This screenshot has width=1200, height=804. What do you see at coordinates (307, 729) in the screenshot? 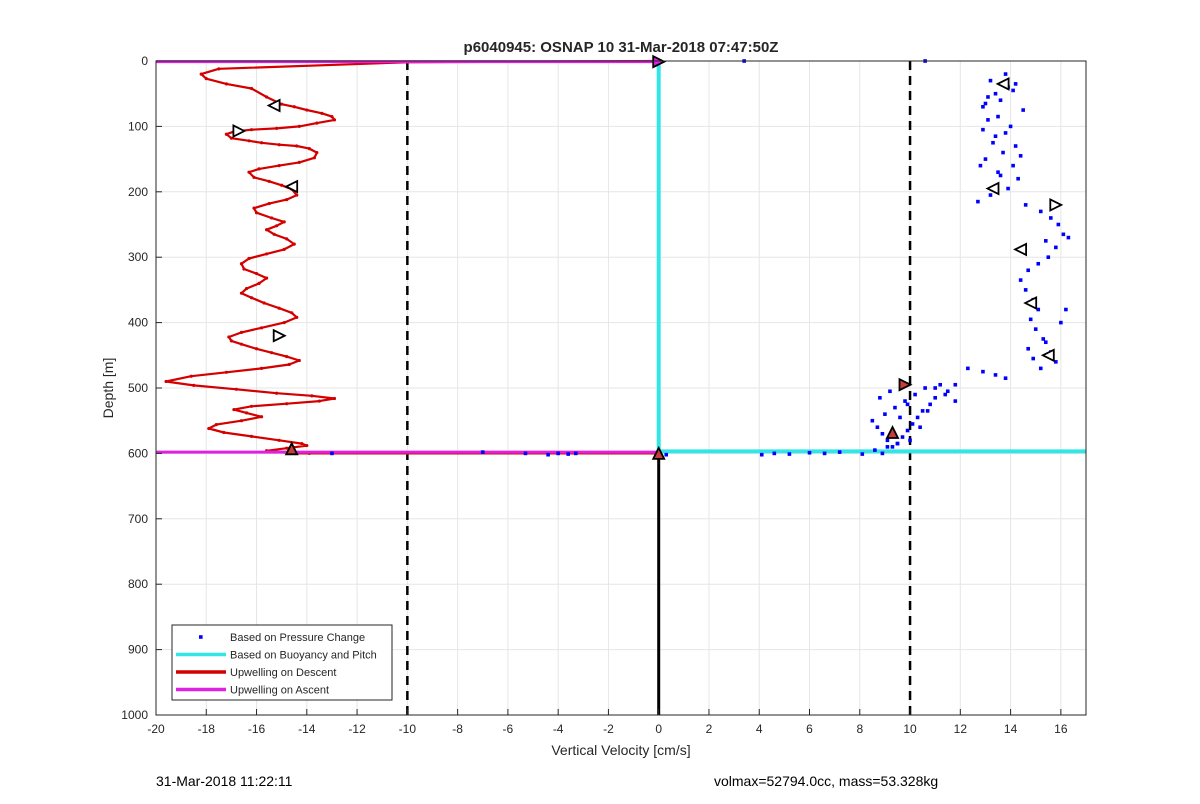
I see `x-tick-label: -14` at bounding box center [307, 729].